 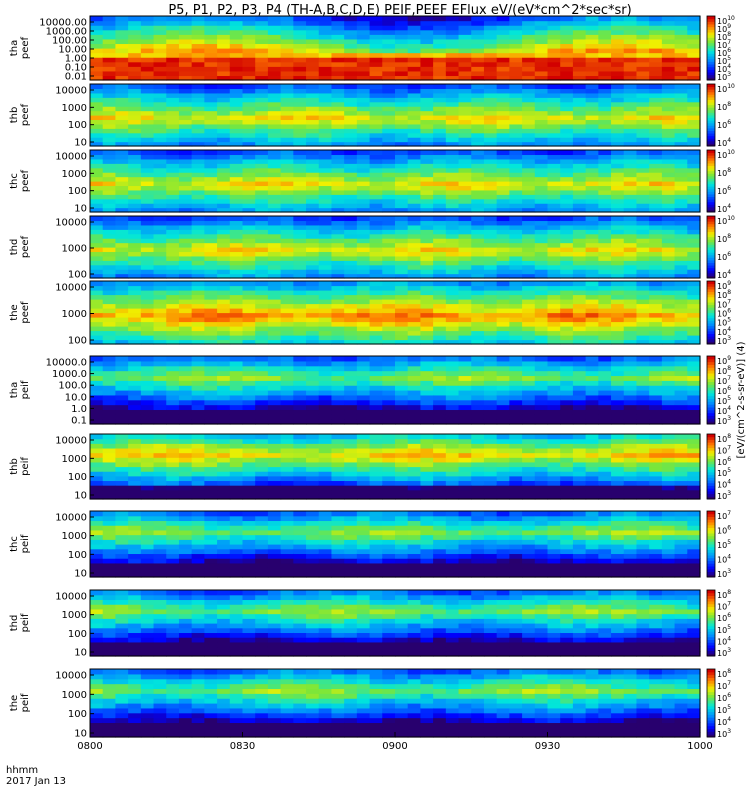 What do you see at coordinates (395, 247) in the screenshot?
I see `panel-frame` at bounding box center [395, 247].